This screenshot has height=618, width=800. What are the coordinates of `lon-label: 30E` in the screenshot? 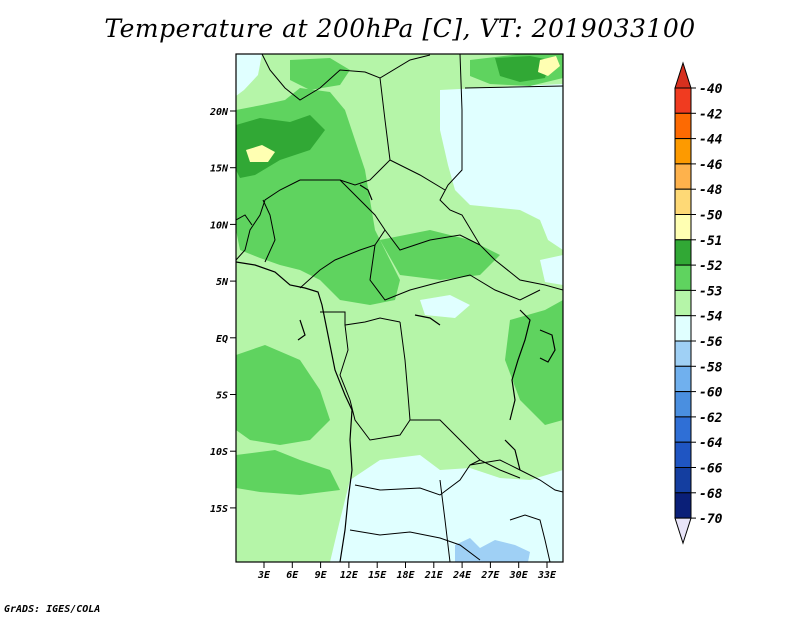 It's located at (519, 575).